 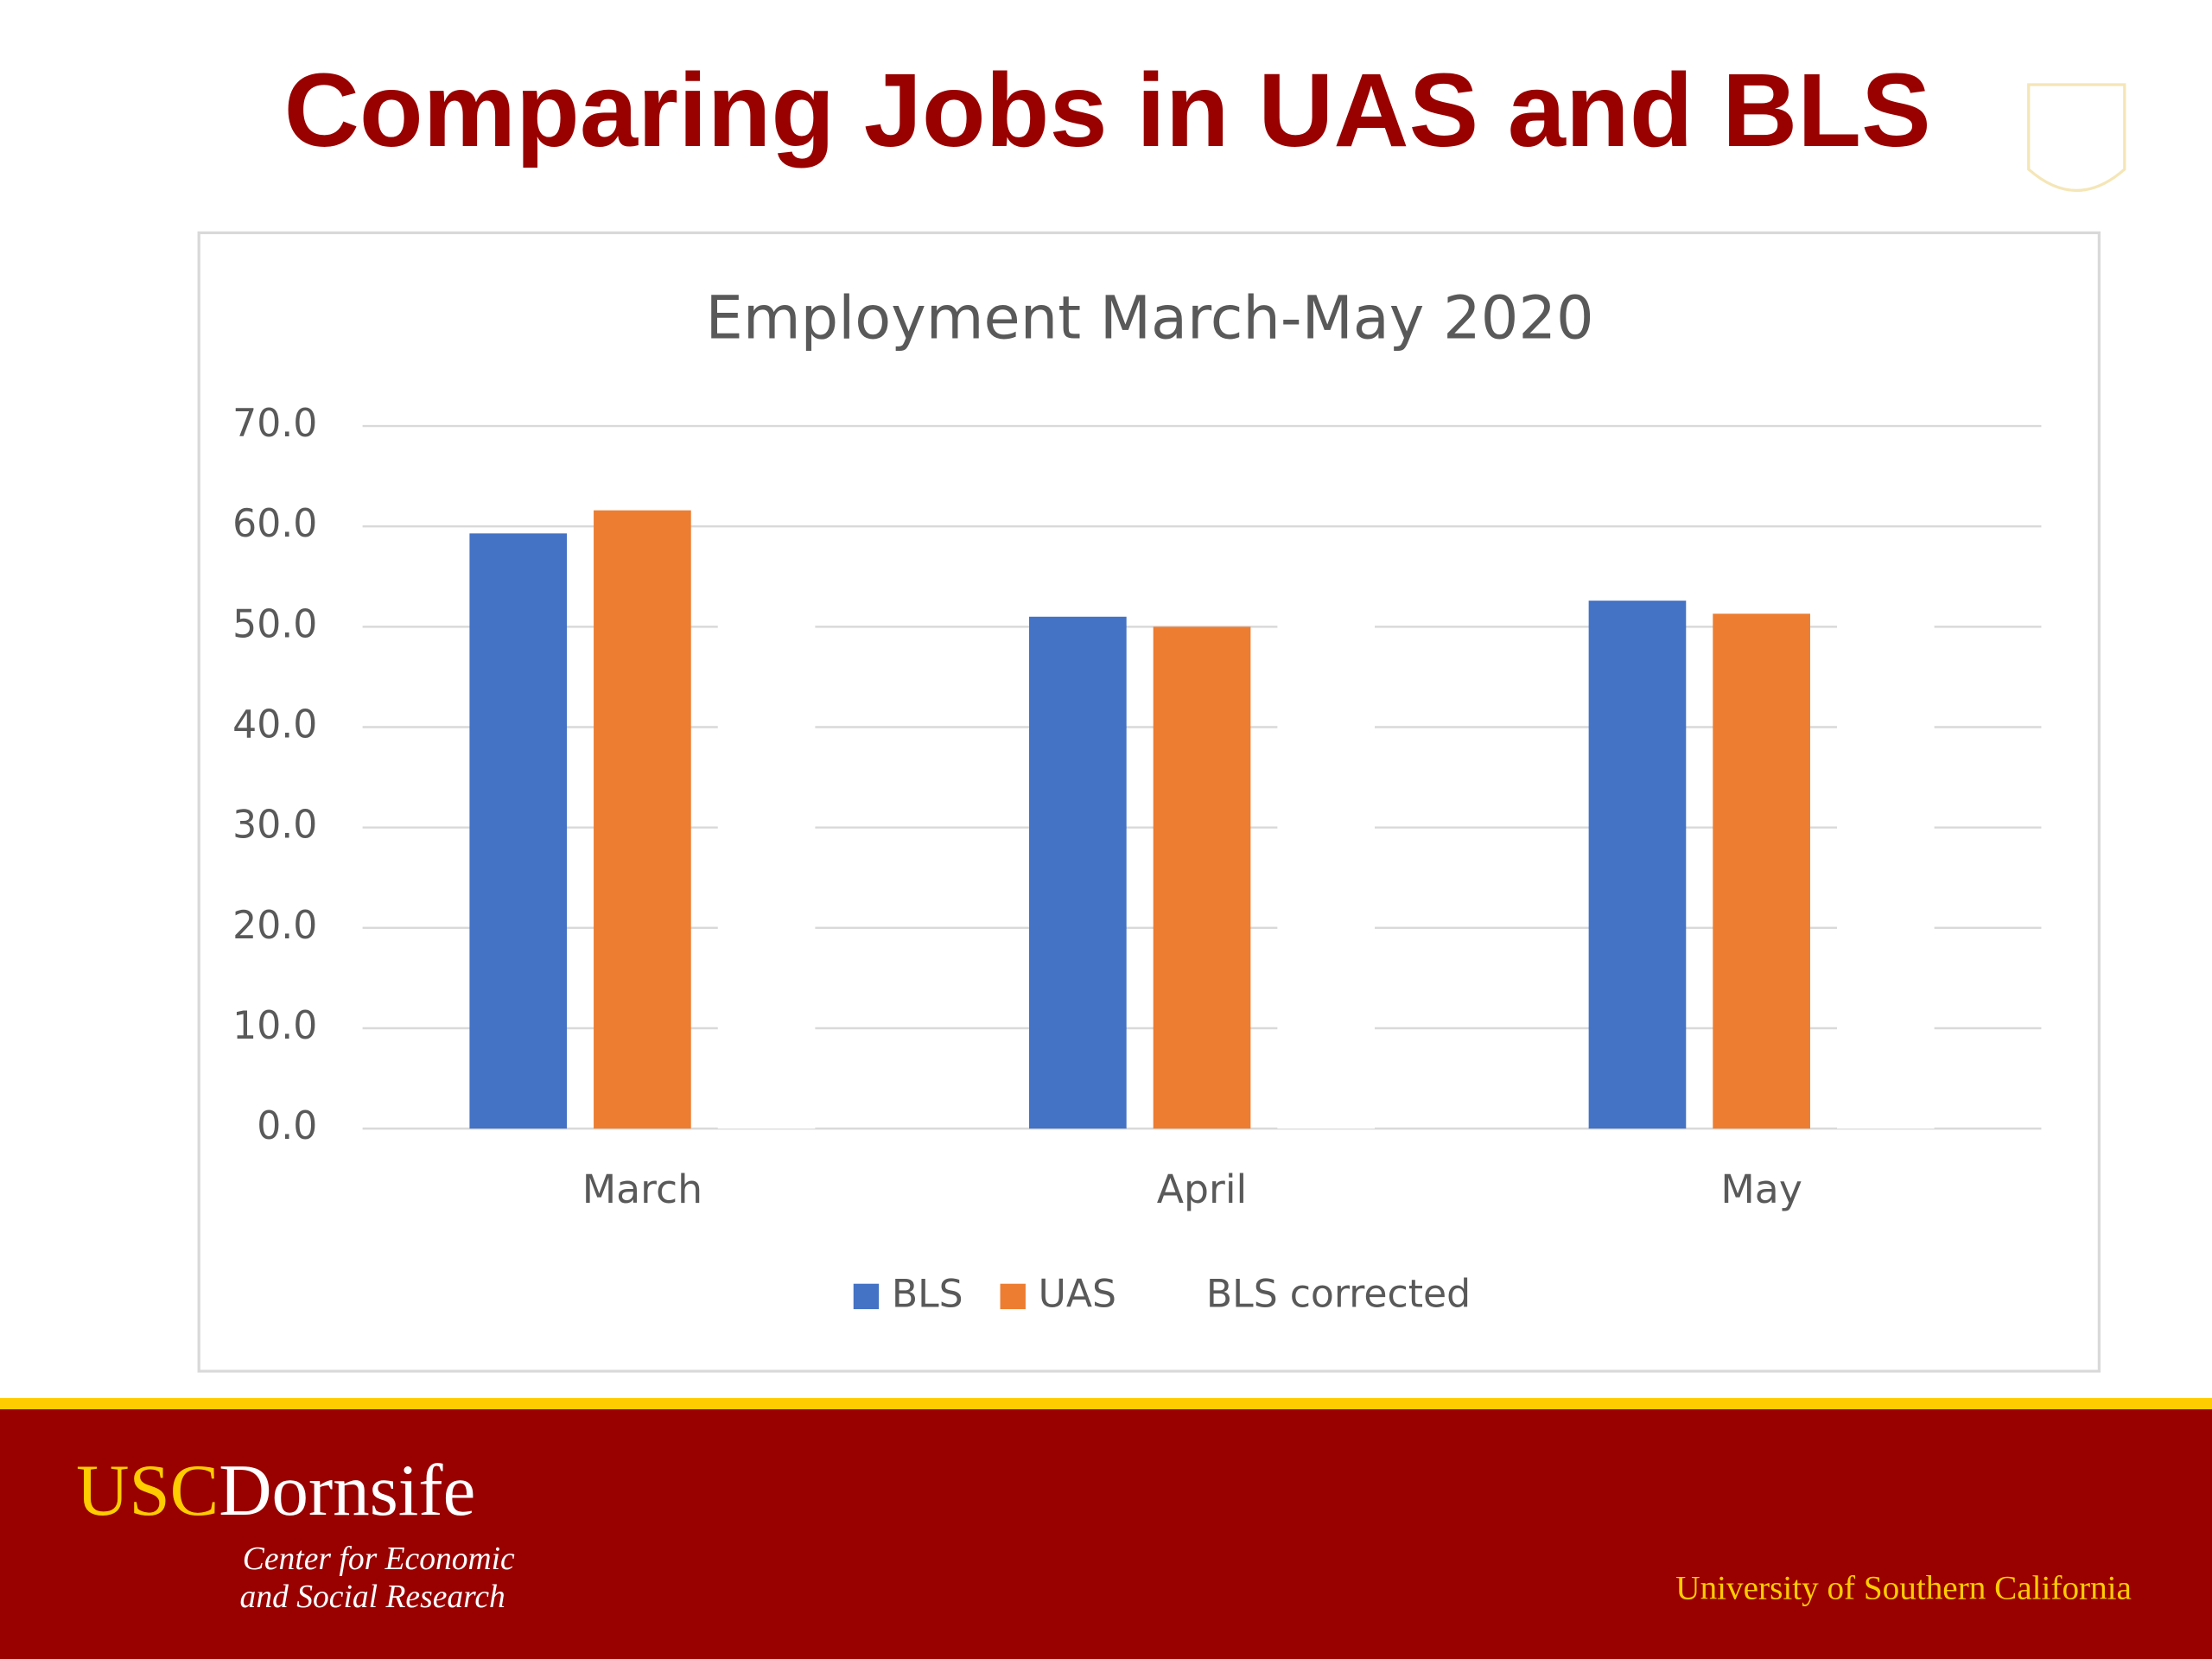 I want to click on legend-label: BLS, so click(x=928, y=1294).